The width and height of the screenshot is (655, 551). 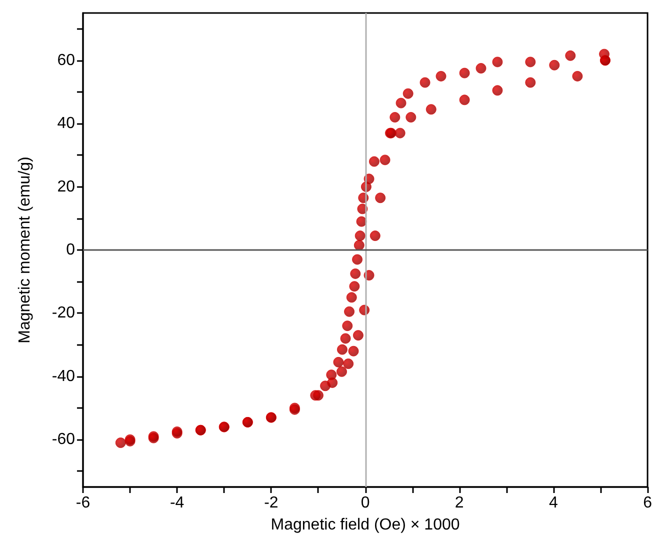 I want to click on x-axis-title: Magnetic field (Oe) × 1000, so click(x=365, y=525).